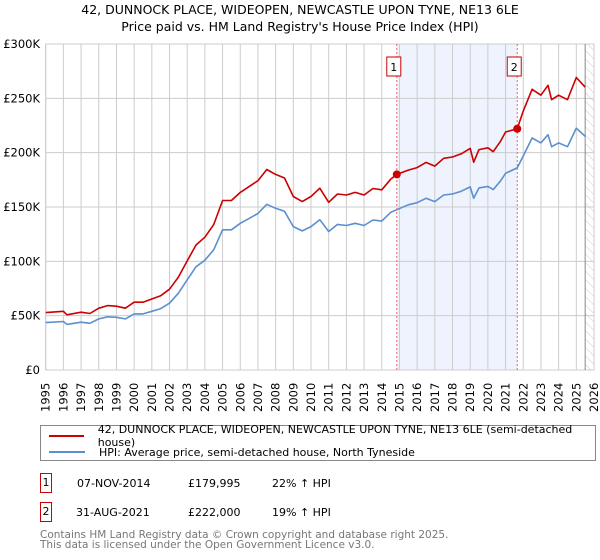 This screenshot has width=600, height=560. I want to click on x-tick-label: 1999, so click(116, 397).